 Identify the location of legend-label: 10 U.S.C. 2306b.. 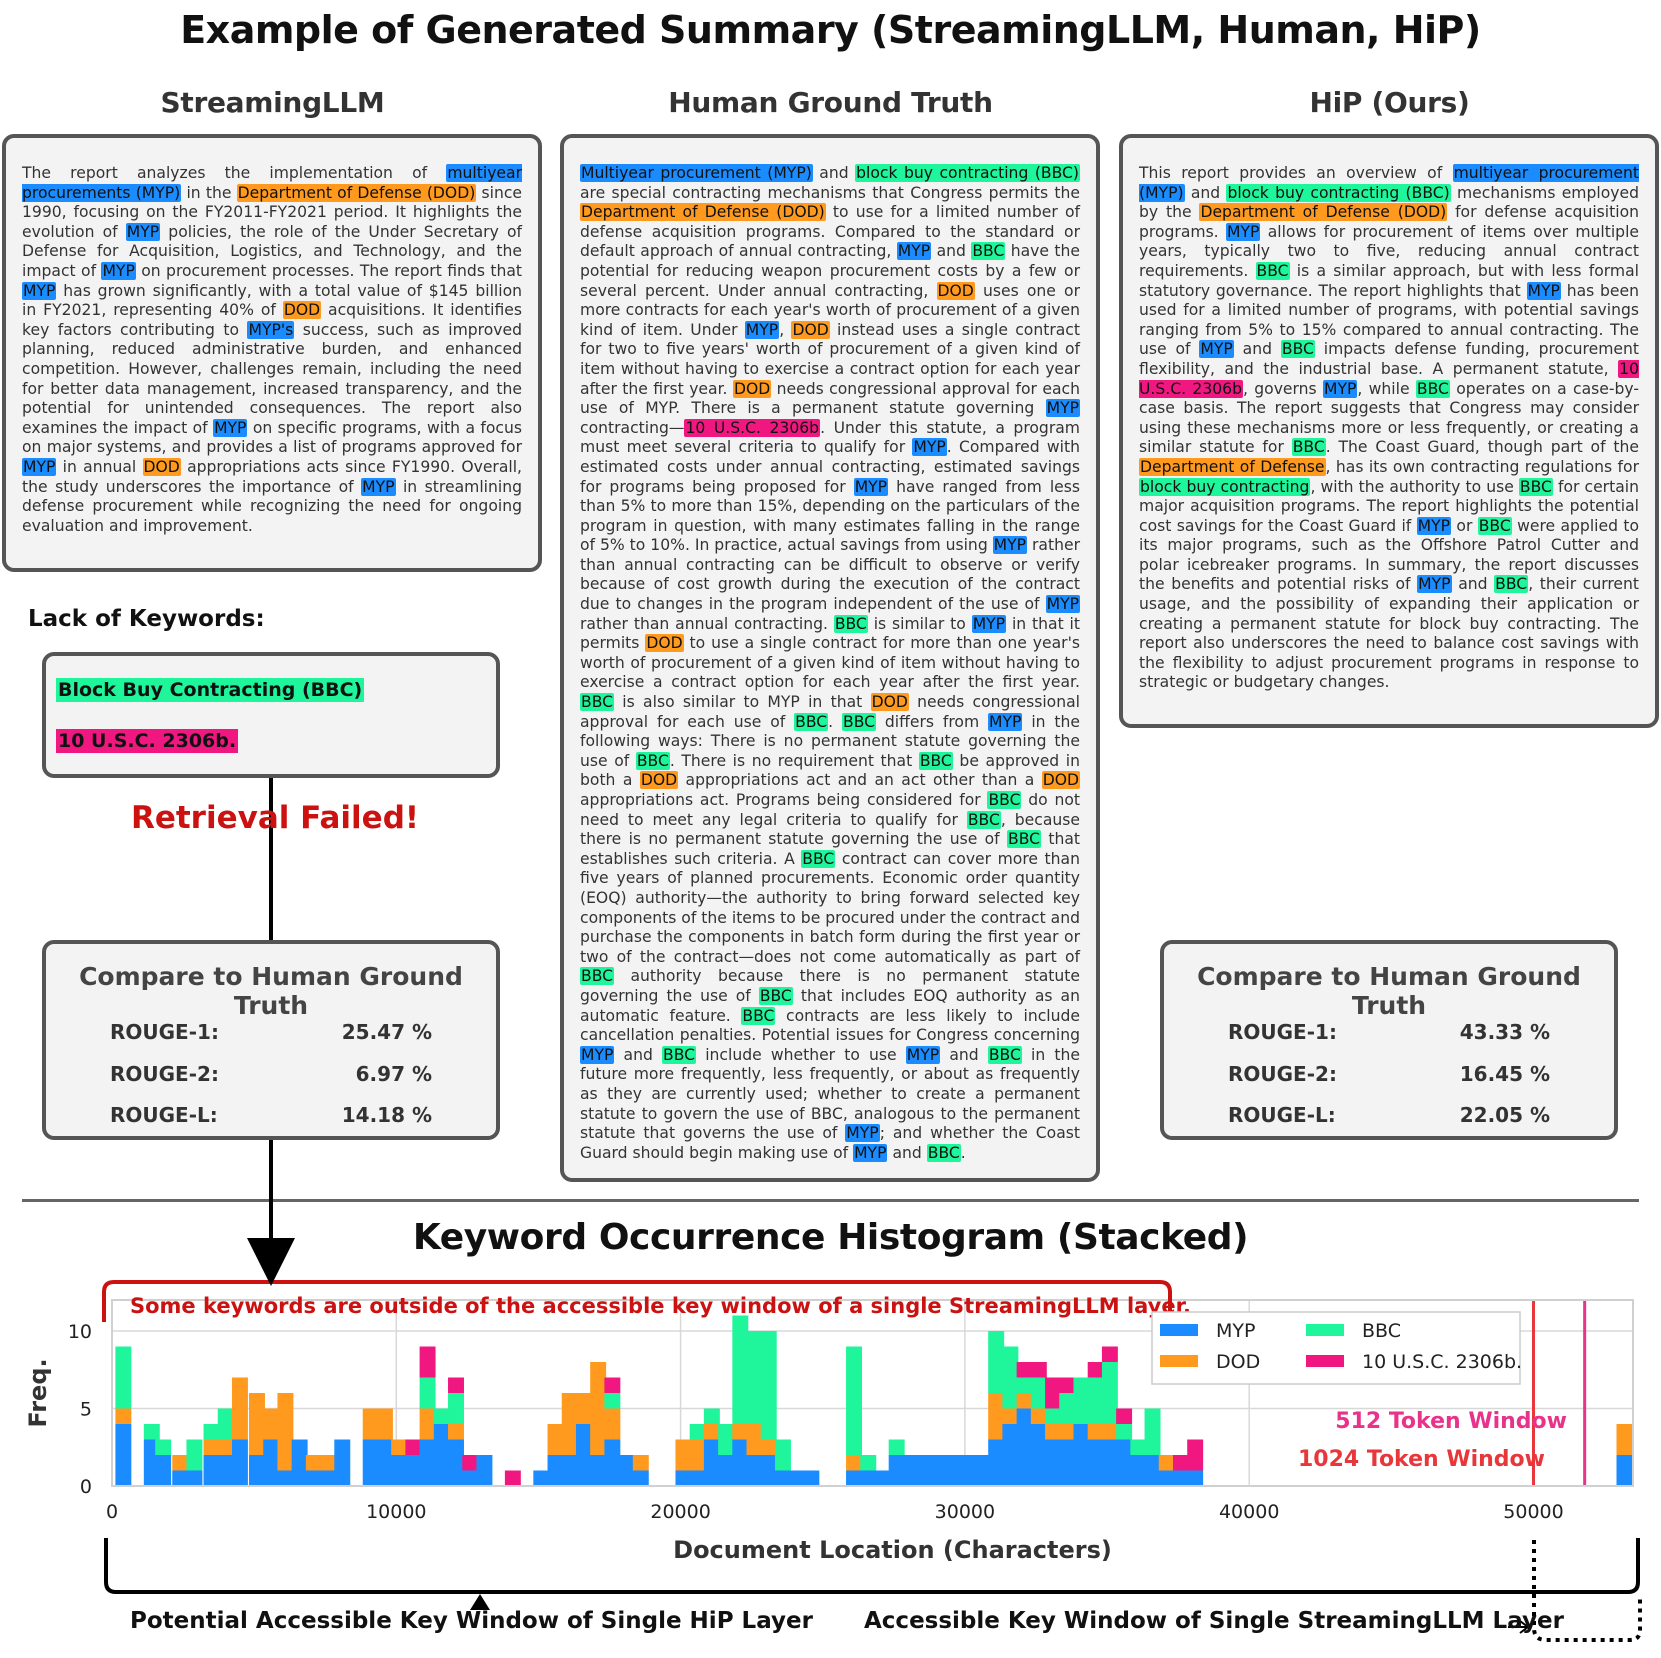
(1442, 1362).